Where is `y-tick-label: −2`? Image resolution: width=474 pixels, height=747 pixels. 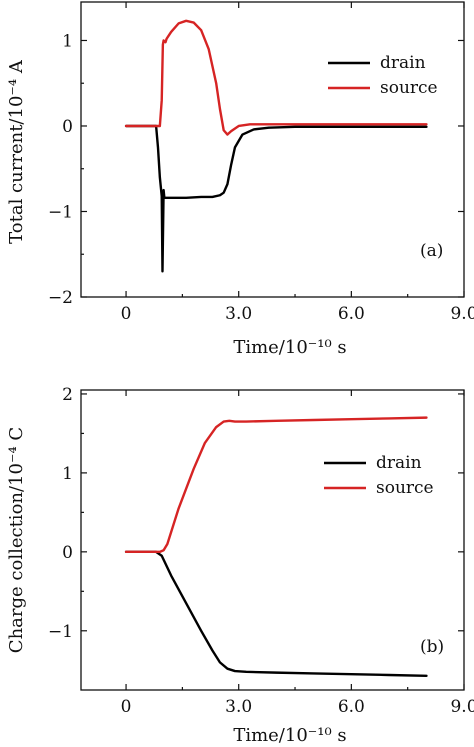 y-tick-label: −2 is located at coordinates (60, 298).